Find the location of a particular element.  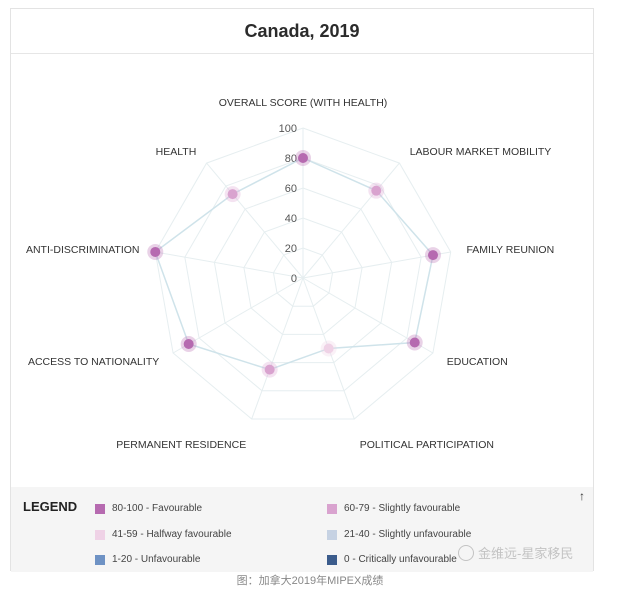

legend-label: 60-79 - Slightly favourable is located at coordinates (402, 508).